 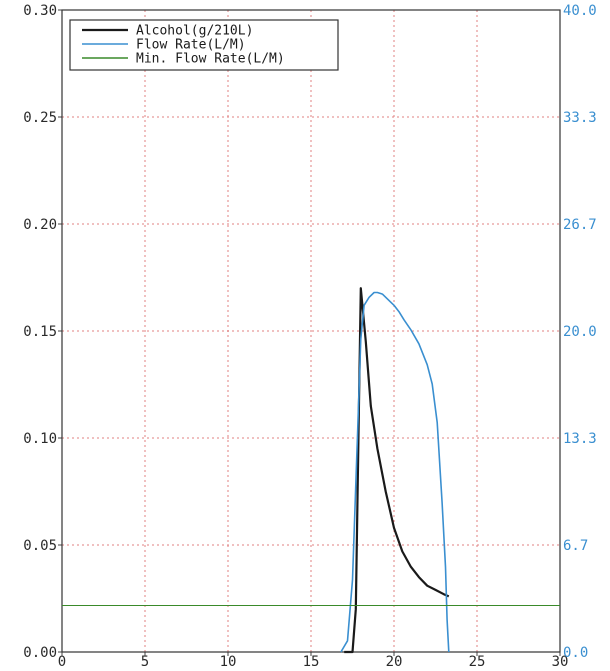 What do you see at coordinates (580, 225) in the screenshot?
I see `y-right-tick-label: 26.7` at bounding box center [580, 225].